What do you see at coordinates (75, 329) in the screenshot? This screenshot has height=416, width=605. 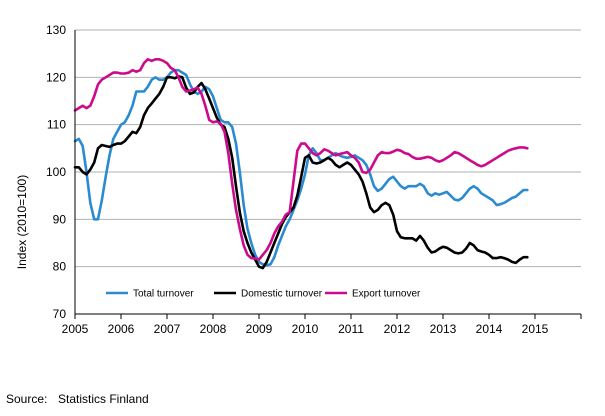 I see `x-tick-label-2005: 2005` at bounding box center [75, 329].